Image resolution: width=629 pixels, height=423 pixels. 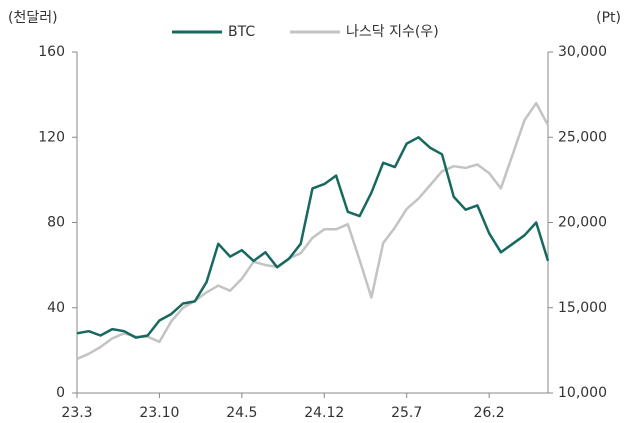 I want to click on x-tick-label: 24.5, so click(x=241, y=413).